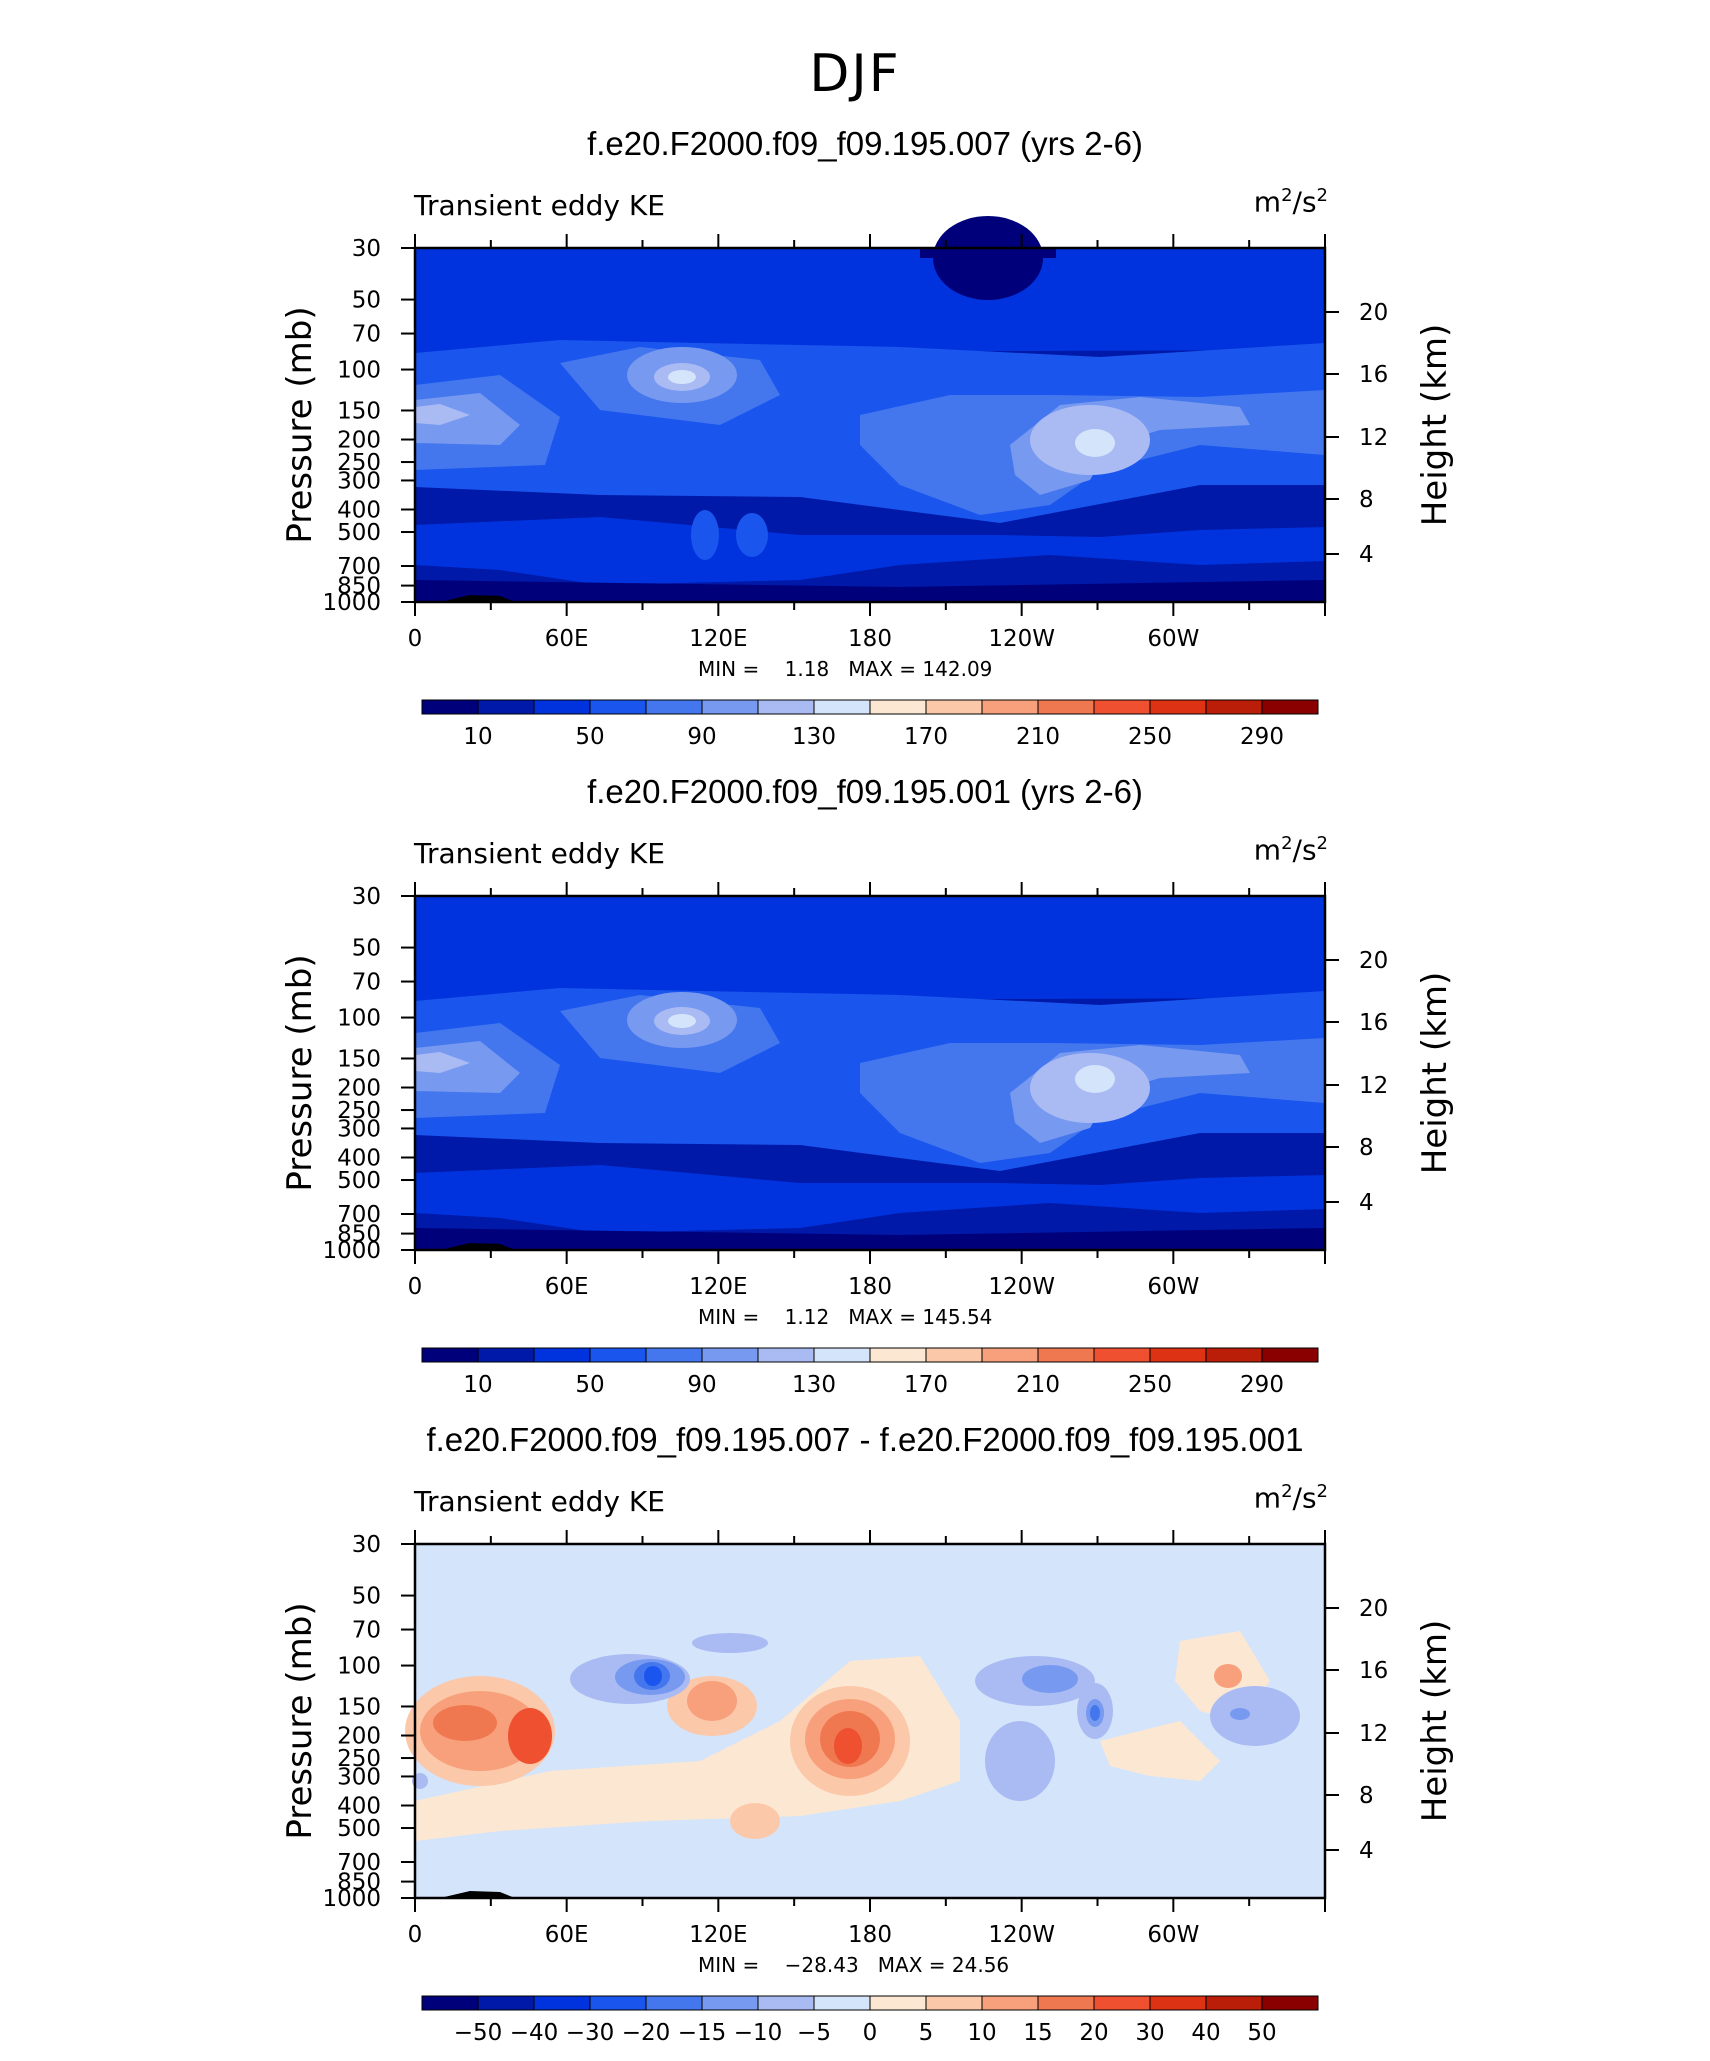 The image size is (1710, 2061). I want to click on y-tick-label: 100, so click(359, 1667).